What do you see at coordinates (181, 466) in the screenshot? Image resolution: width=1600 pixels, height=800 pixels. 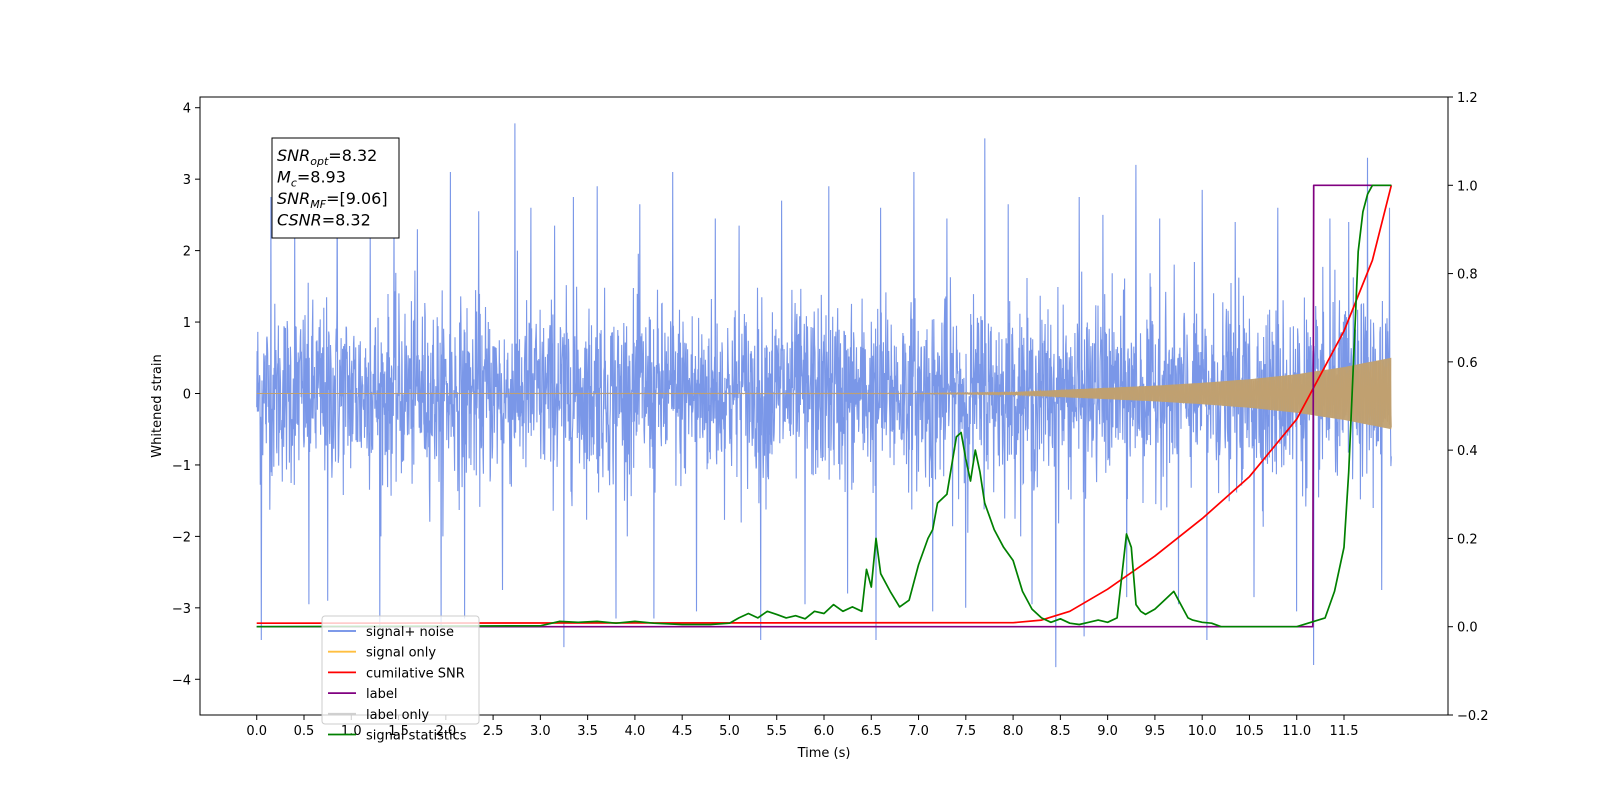 I see `y-tick-label: −1` at bounding box center [181, 466].